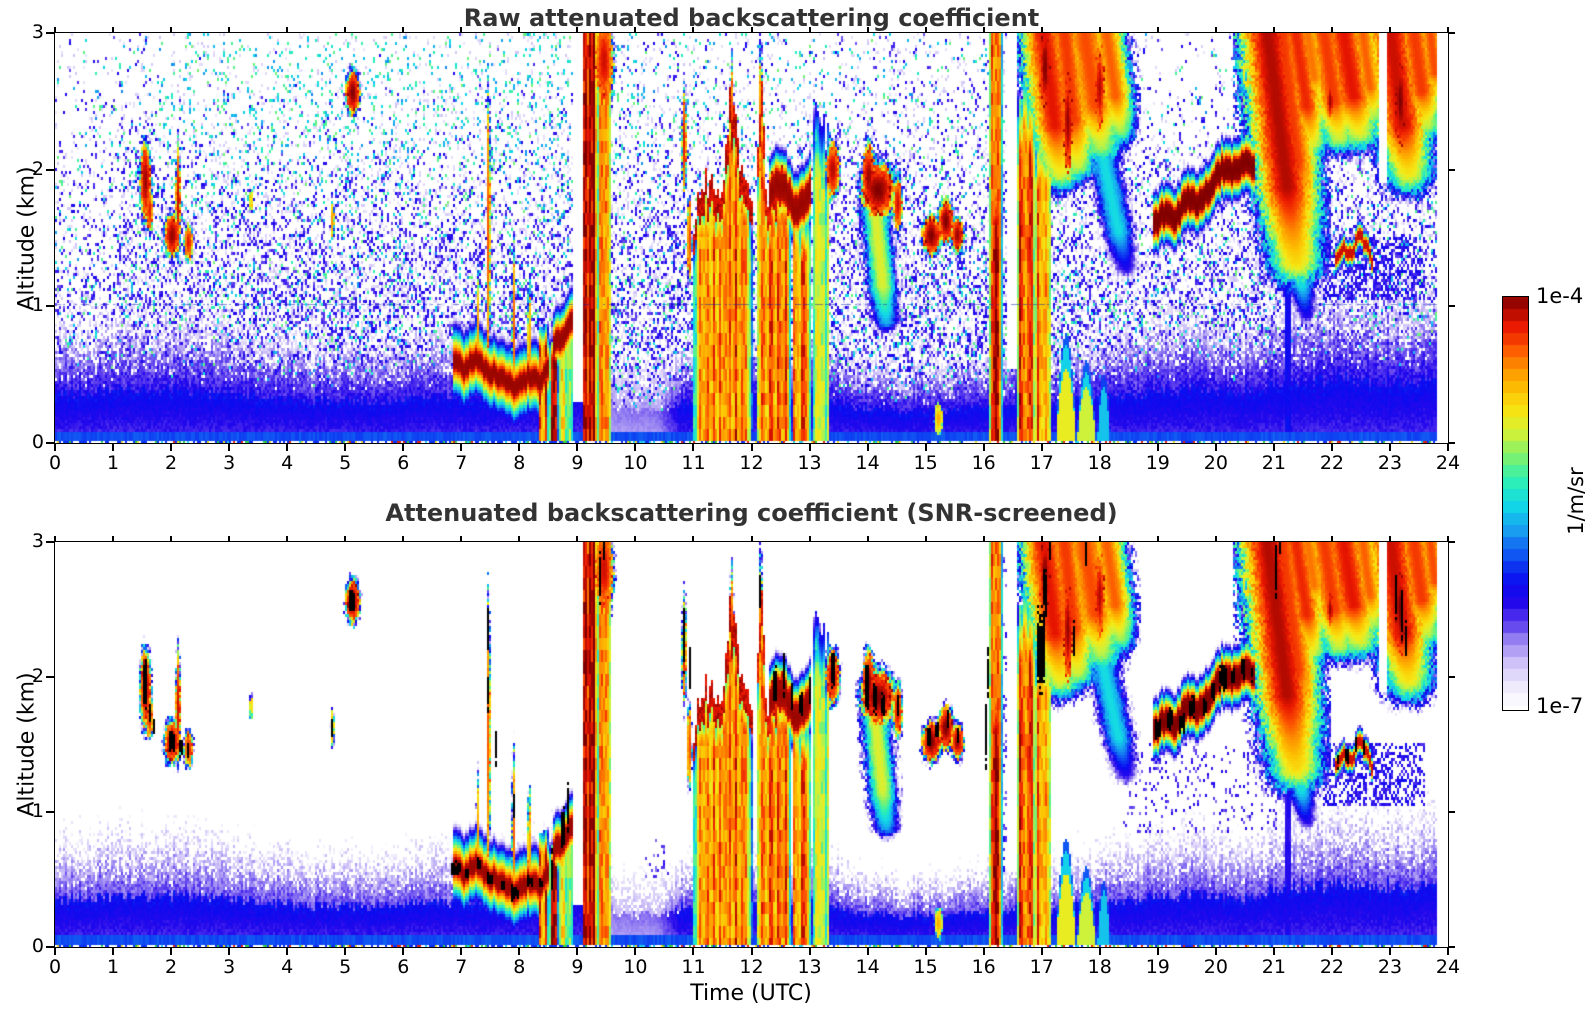  I want to click on x-tick-label: 14, so click(867, 967).